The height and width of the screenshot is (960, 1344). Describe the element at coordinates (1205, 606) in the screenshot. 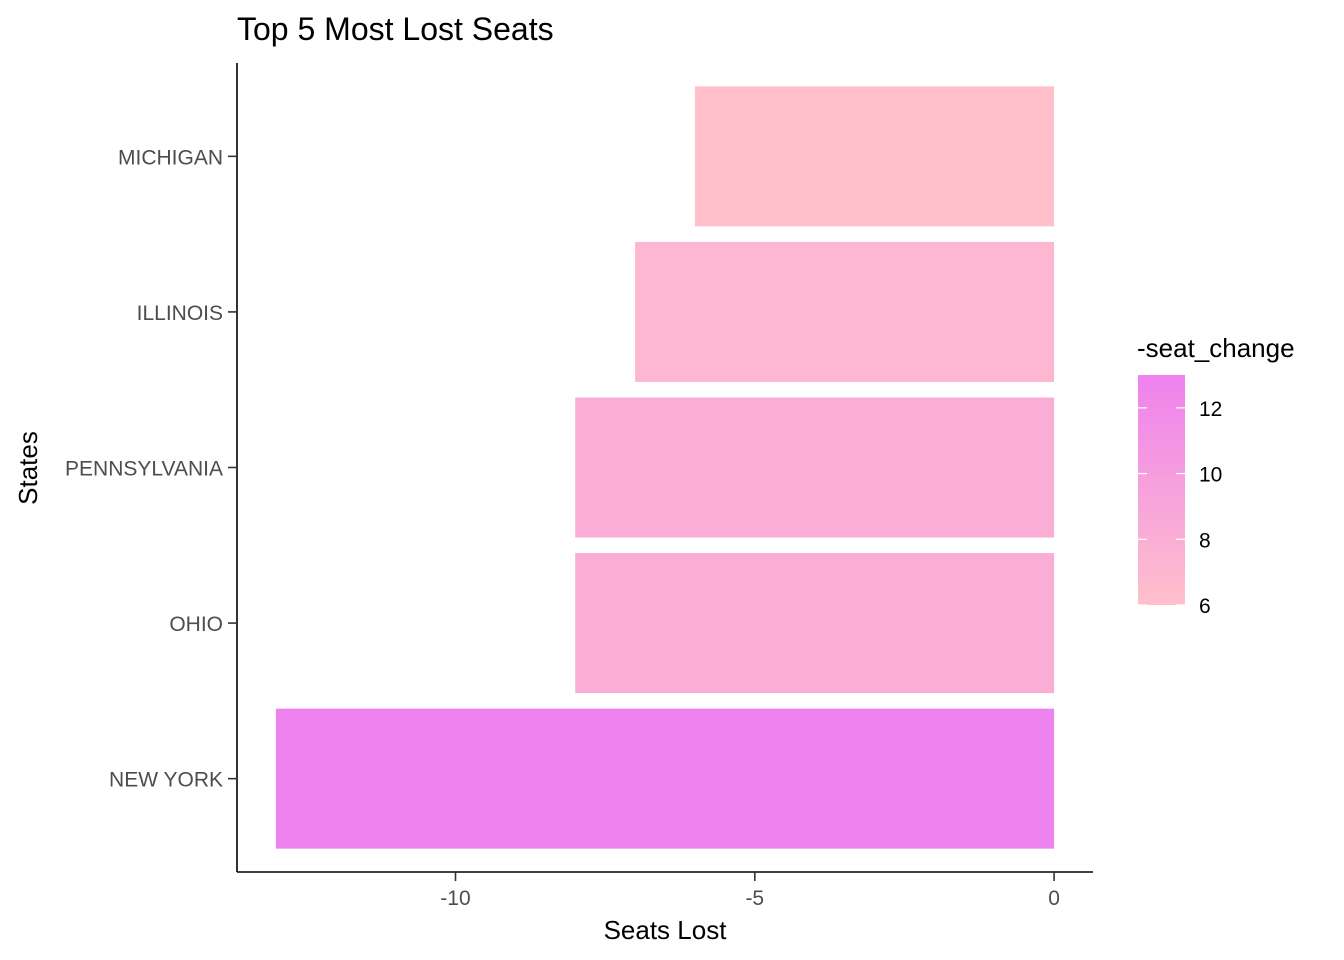

I see `legend-tick-label: 6` at that location.